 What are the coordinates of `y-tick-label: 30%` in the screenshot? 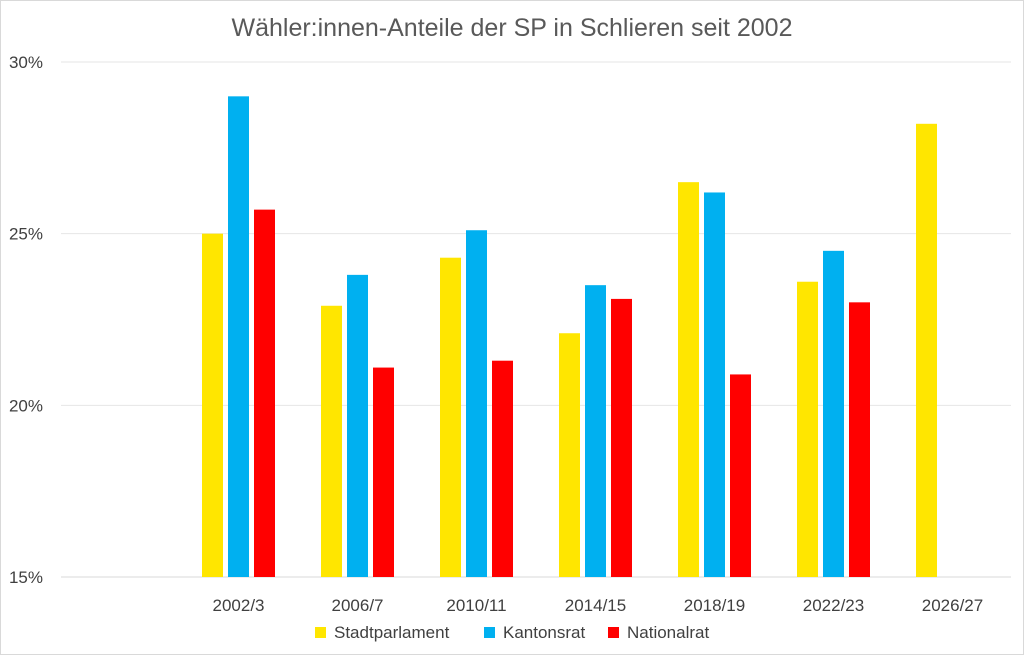 It's located at (26, 62).